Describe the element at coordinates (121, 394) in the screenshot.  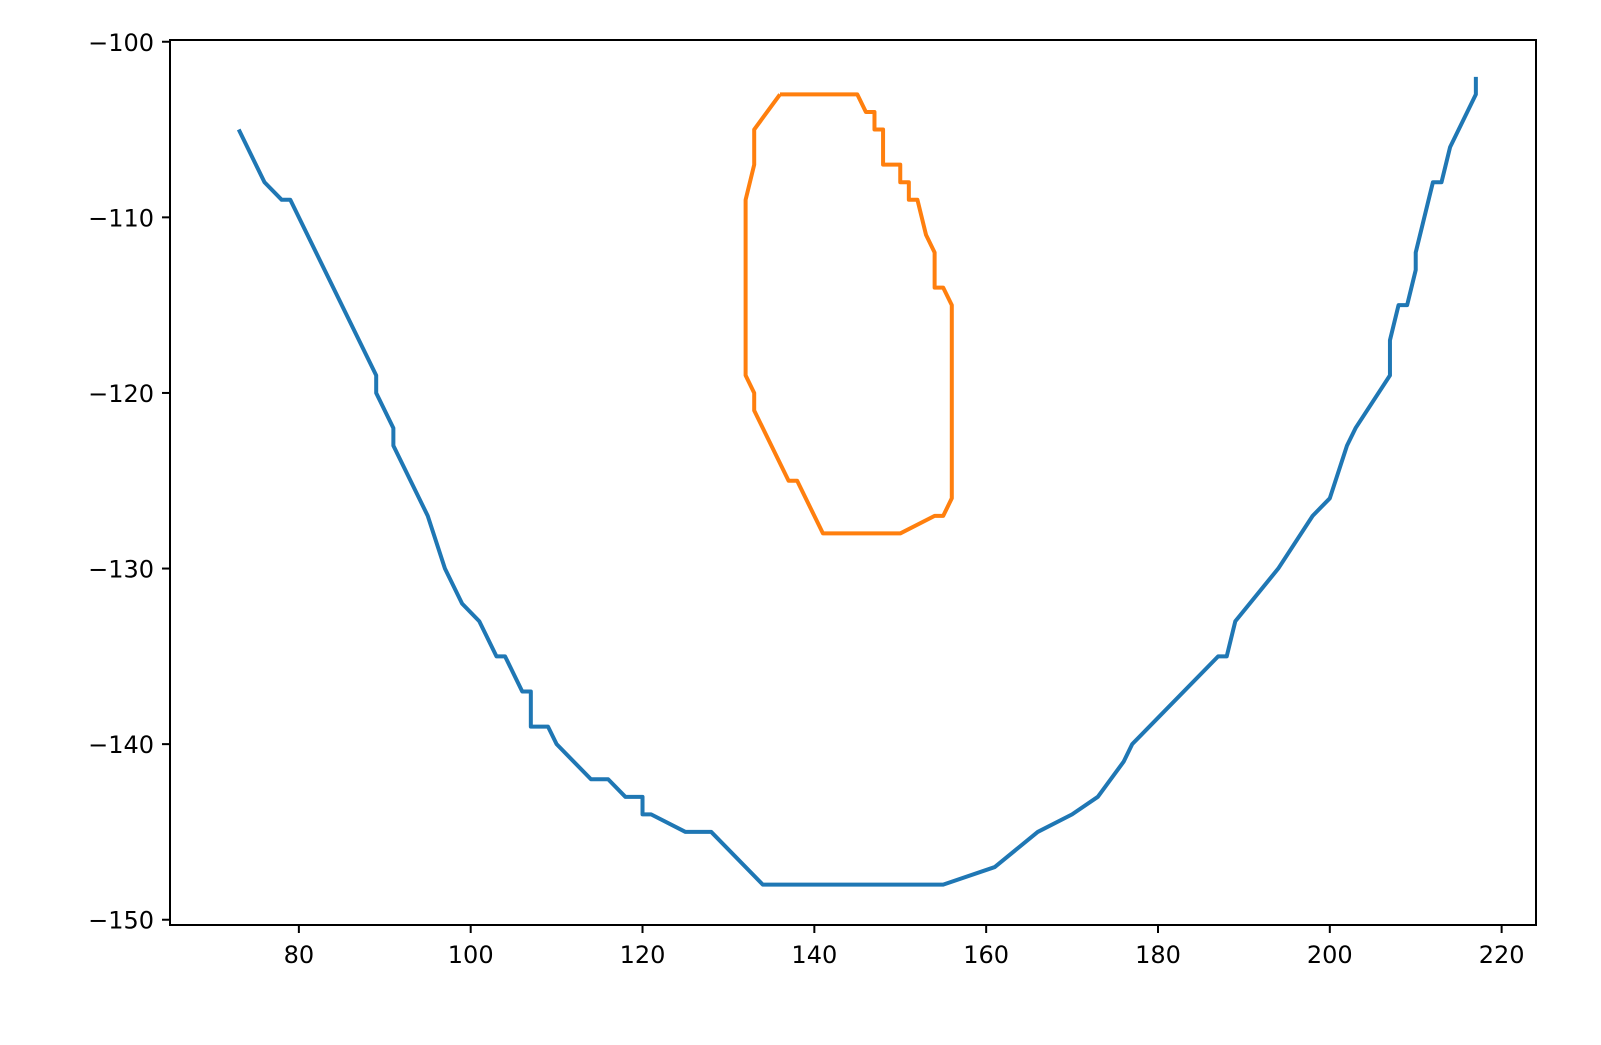
I see `y-tick-label: −120` at that location.